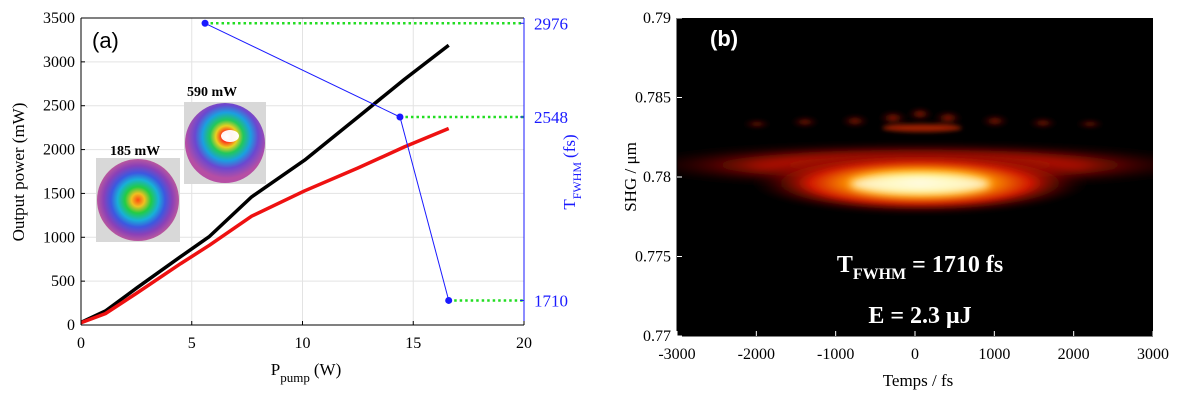 This screenshot has height=395, width=1184. What do you see at coordinates (413, 343) in the screenshot?
I see `x-tick-label: 15` at bounding box center [413, 343].